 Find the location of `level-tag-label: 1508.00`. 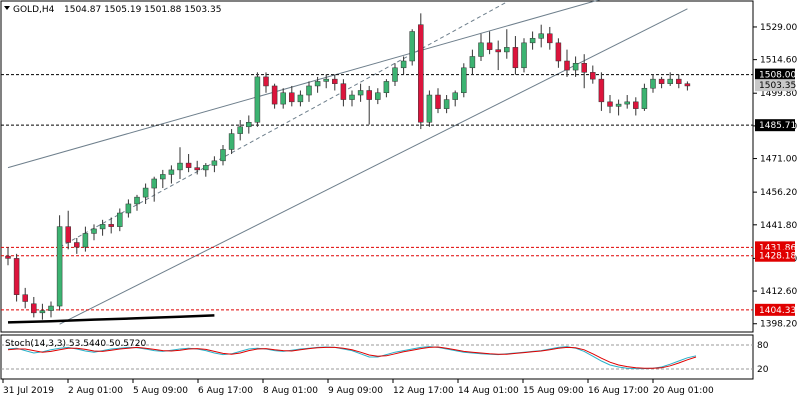

level-tag-label: 1508.00 is located at coordinates (777, 76).